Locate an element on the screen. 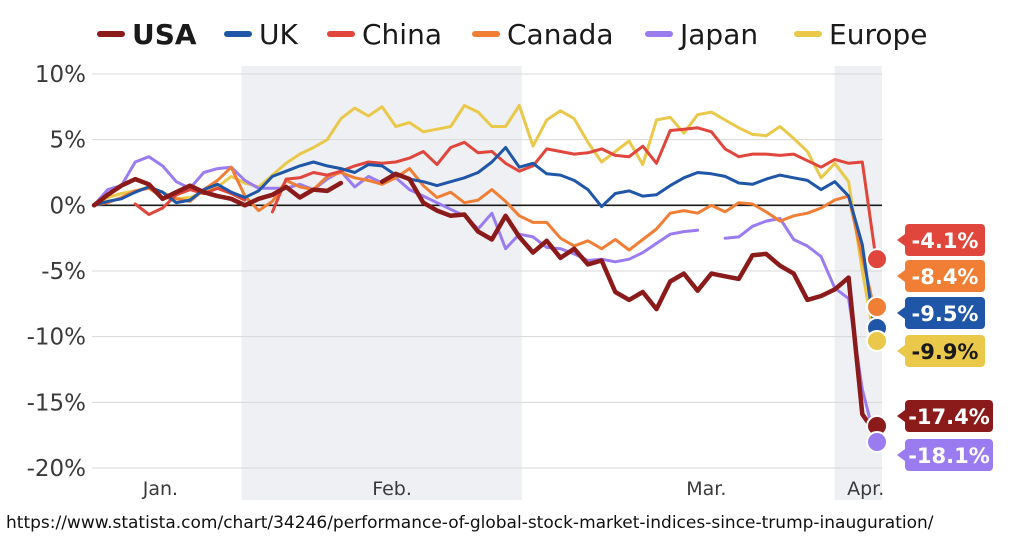 The width and height of the screenshot is (1024, 541). legend: USA UK China Canada Japan Europe is located at coordinates (512, 34).